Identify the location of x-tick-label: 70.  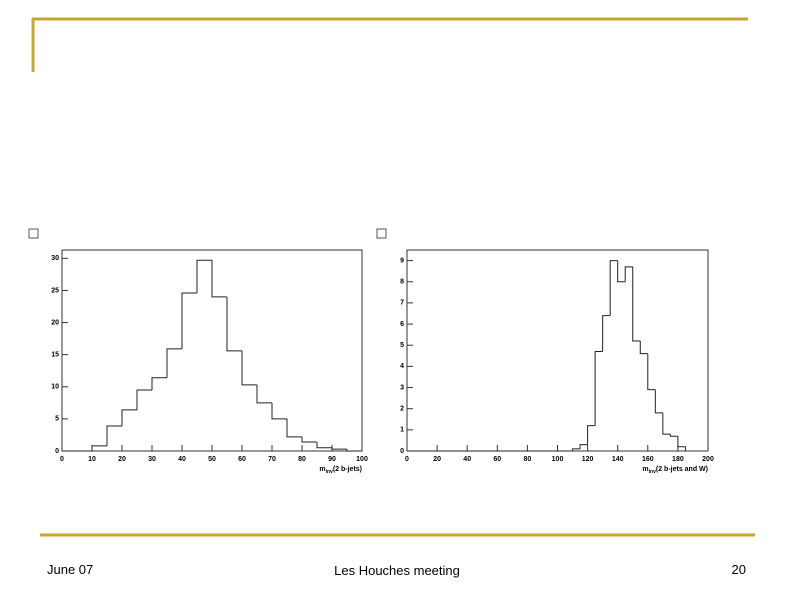
(272, 459).